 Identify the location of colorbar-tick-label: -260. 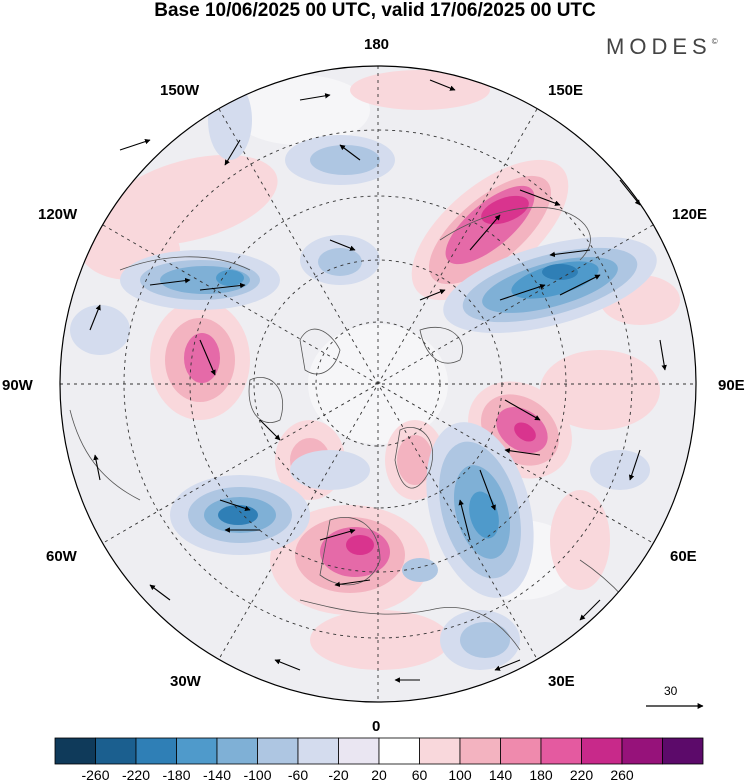
(95, 775).